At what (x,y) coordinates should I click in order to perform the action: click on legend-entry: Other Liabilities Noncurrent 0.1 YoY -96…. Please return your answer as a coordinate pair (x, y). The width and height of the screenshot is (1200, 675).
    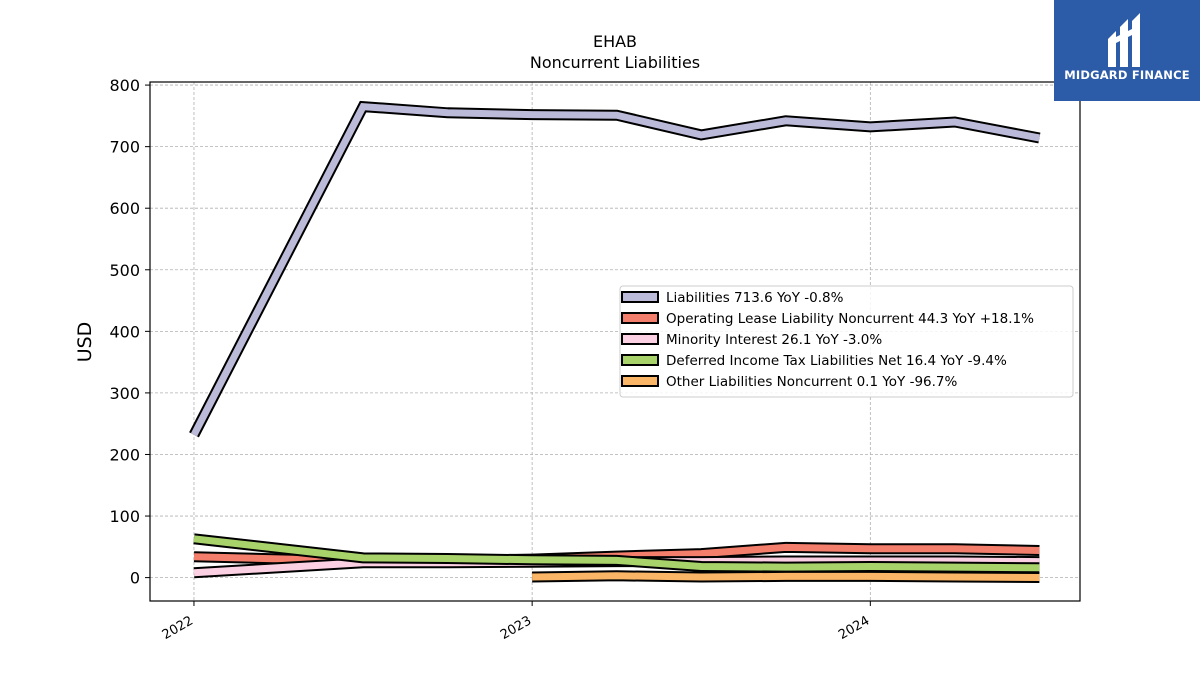
    Looking at the image, I should click on (812, 382).